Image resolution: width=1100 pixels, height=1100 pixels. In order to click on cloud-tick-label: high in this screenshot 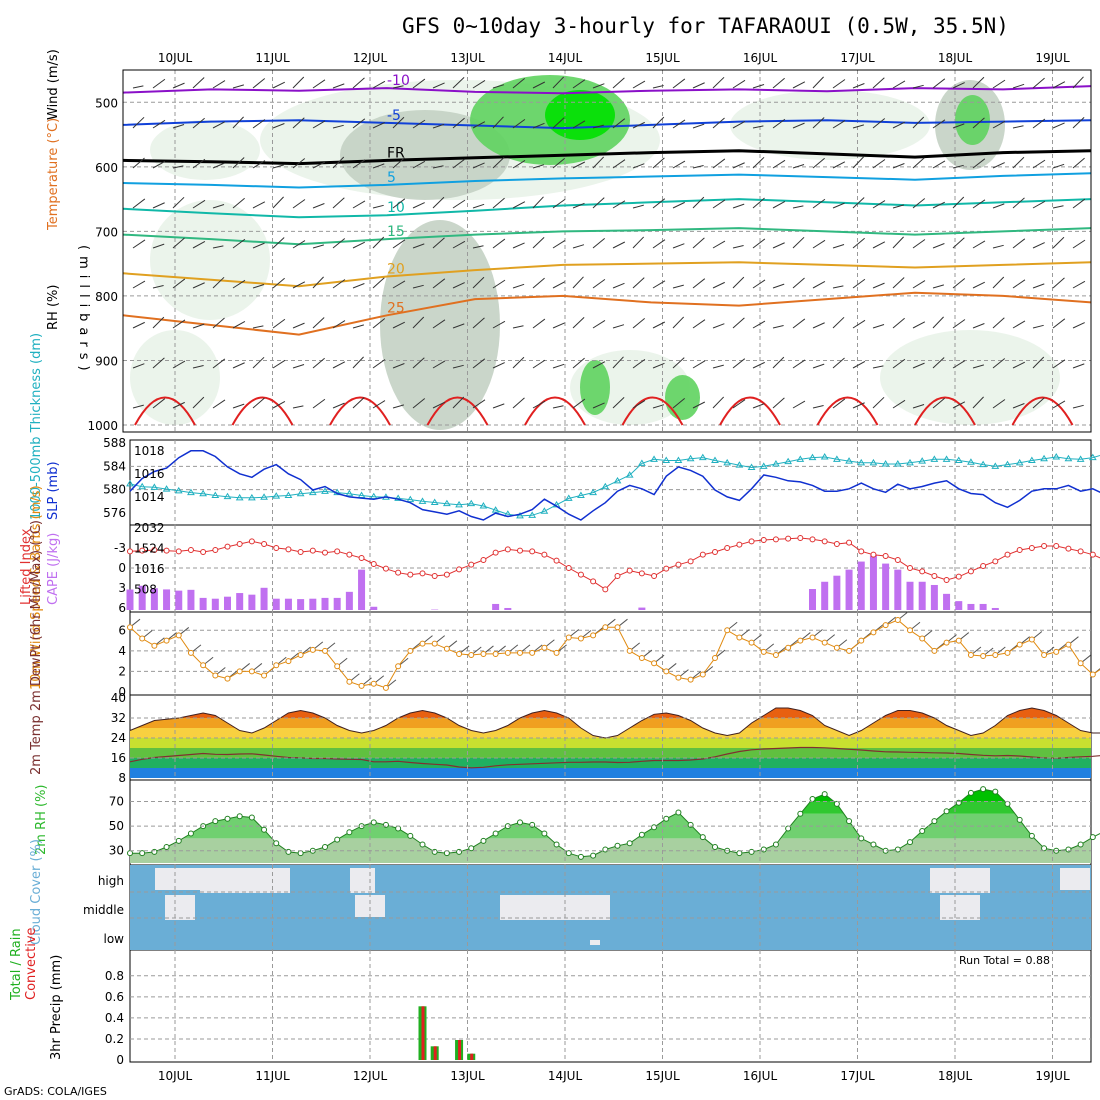, I will do `click(111, 881)`.